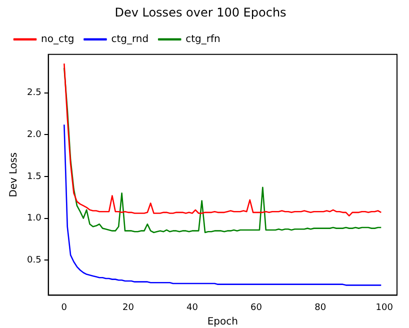  Describe the element at coordinates (34, 219) in the screenshot. I see `y-tick-label: 1.0` at that location.